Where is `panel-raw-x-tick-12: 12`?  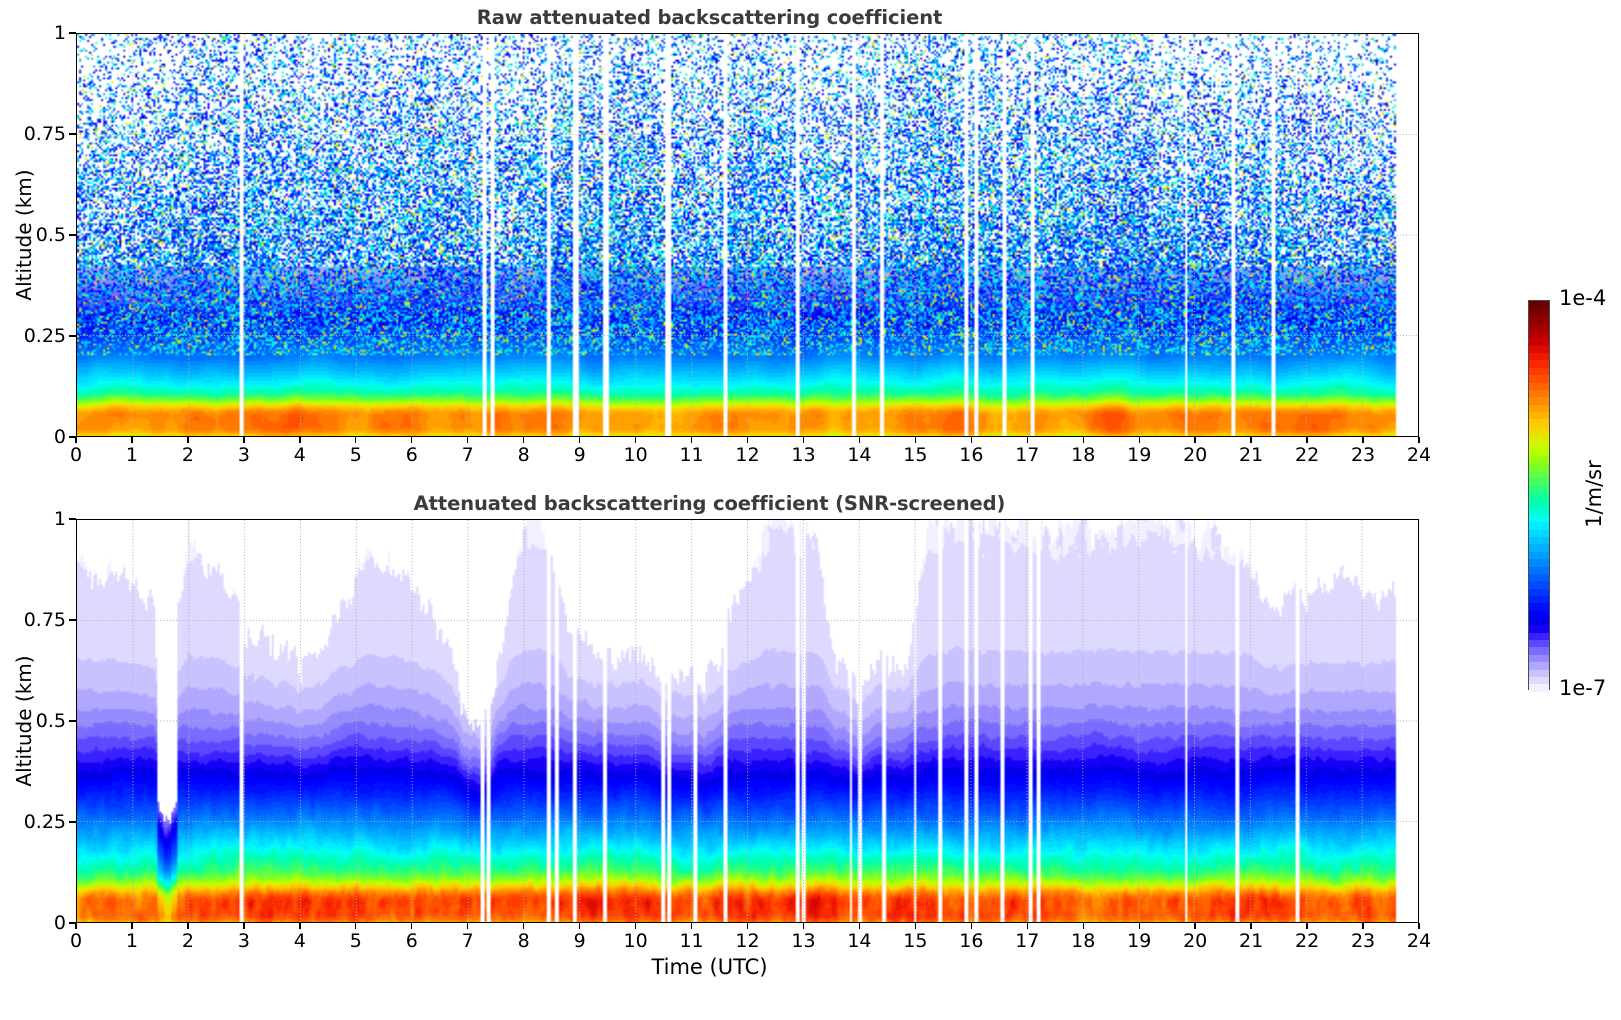
panel-raw-x-tick-12: 12 is located at coordinates (747, 455).